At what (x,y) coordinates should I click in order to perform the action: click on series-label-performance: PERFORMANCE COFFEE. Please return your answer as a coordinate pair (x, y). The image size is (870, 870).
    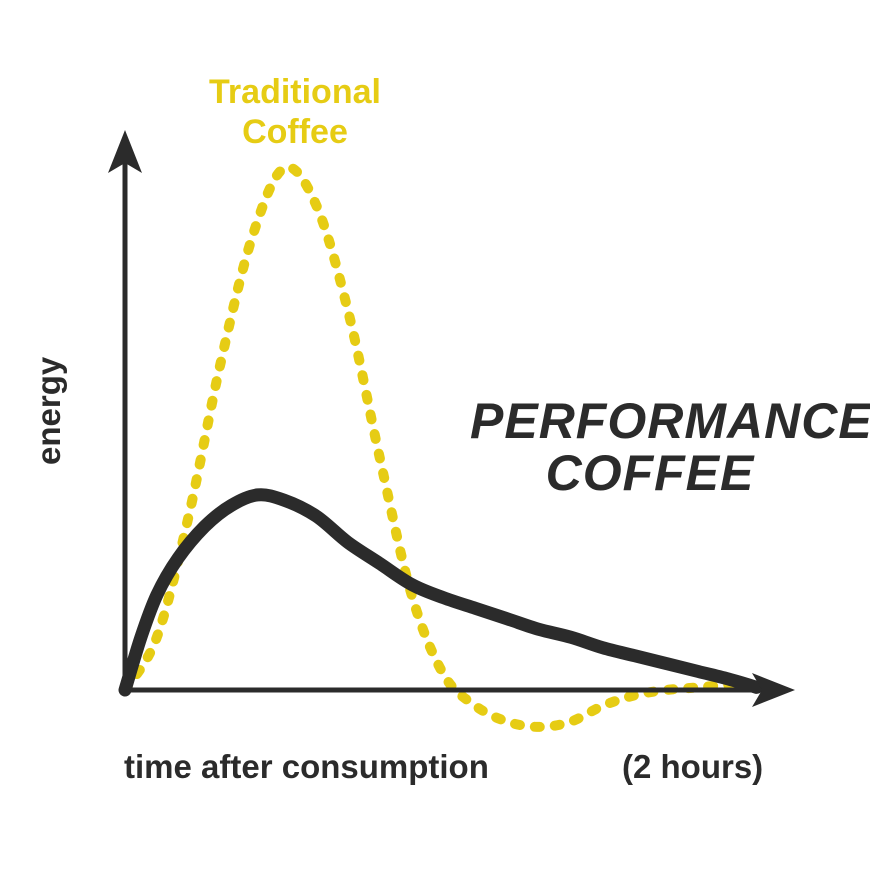
    Looking at the image, I should click on (670, 447).